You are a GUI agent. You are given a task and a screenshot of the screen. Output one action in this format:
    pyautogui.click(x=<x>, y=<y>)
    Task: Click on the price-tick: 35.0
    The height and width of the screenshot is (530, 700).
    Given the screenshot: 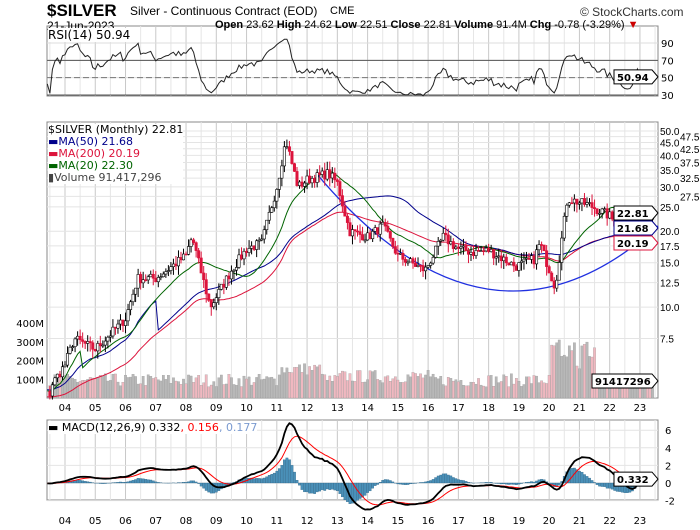 What is the action you would take?
    pyautogui.click(x=670, y=171)
    